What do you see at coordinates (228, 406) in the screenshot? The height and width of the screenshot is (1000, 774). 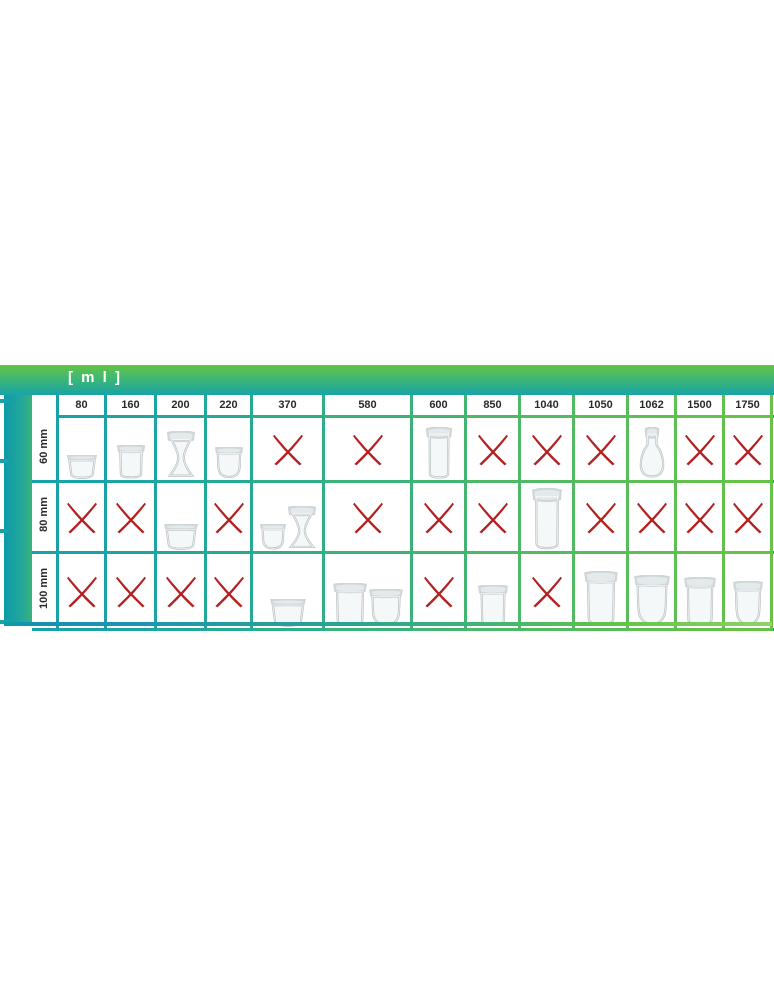 I see `column-header-220: 220` at bounding box center [228, 406].